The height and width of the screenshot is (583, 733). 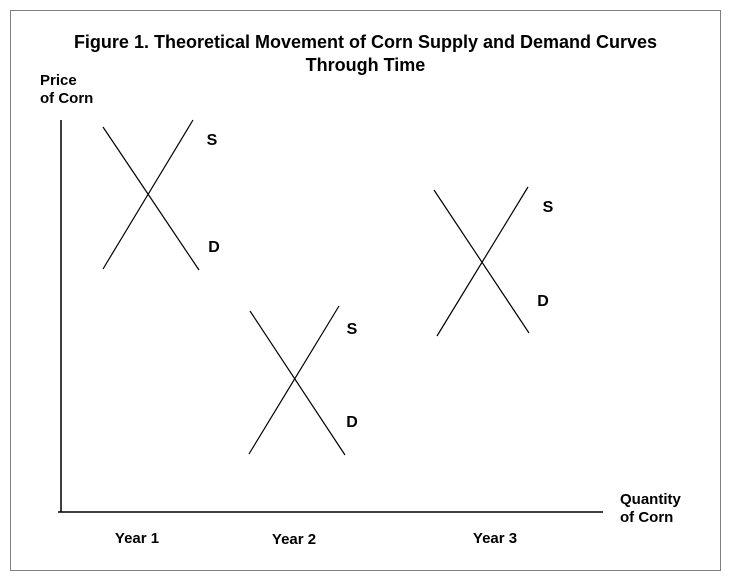 I want to click on x-axis-label: Quantity of Corn, so click(x=650, y=509).